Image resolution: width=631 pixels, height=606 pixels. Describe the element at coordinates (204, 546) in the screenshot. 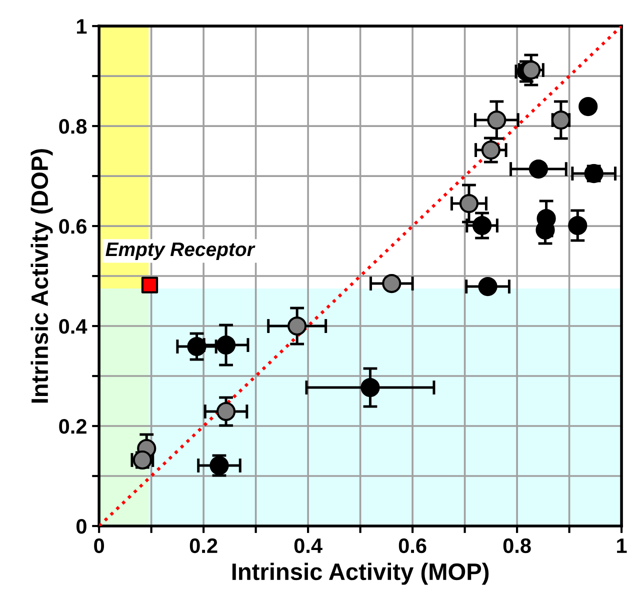

I see `x-tick-label: 0.2` at that location.